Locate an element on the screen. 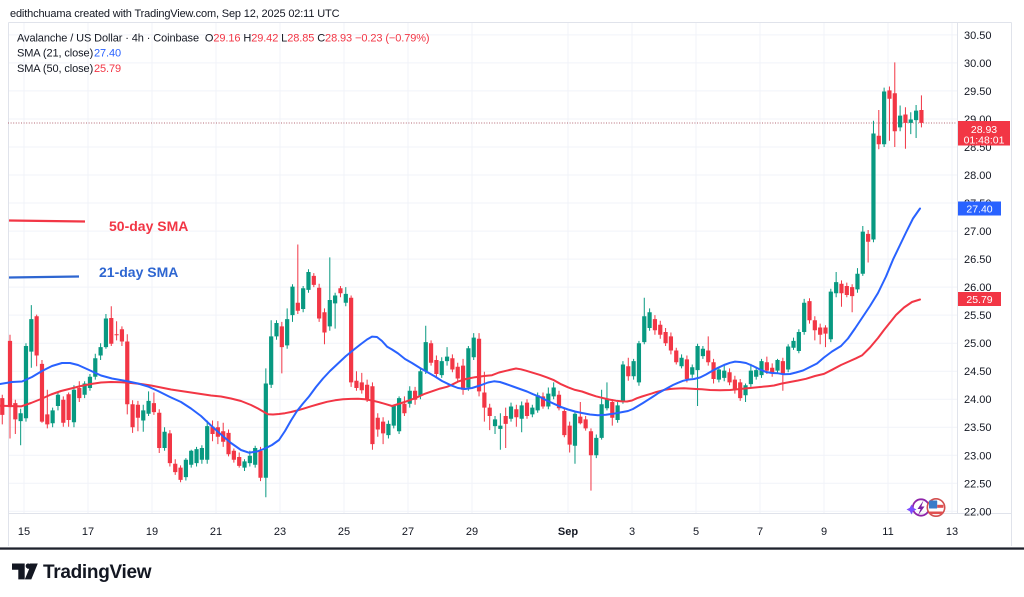 The width and height of the screenshot is (1024, 597). svg-text: 30.00 is located at coordinates (978, 64).